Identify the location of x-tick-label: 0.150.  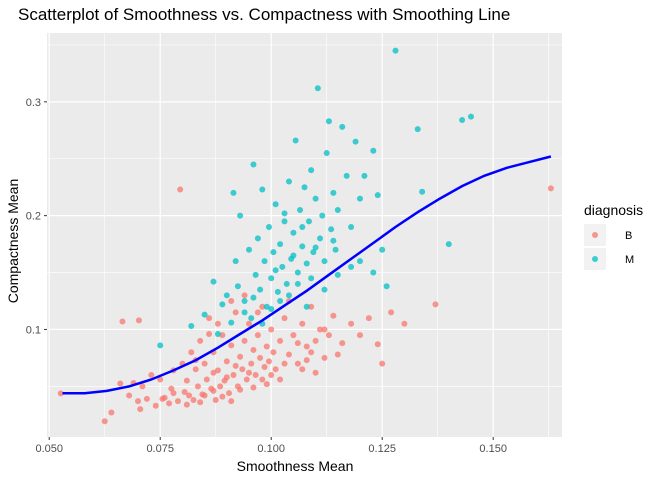
(493, 449).